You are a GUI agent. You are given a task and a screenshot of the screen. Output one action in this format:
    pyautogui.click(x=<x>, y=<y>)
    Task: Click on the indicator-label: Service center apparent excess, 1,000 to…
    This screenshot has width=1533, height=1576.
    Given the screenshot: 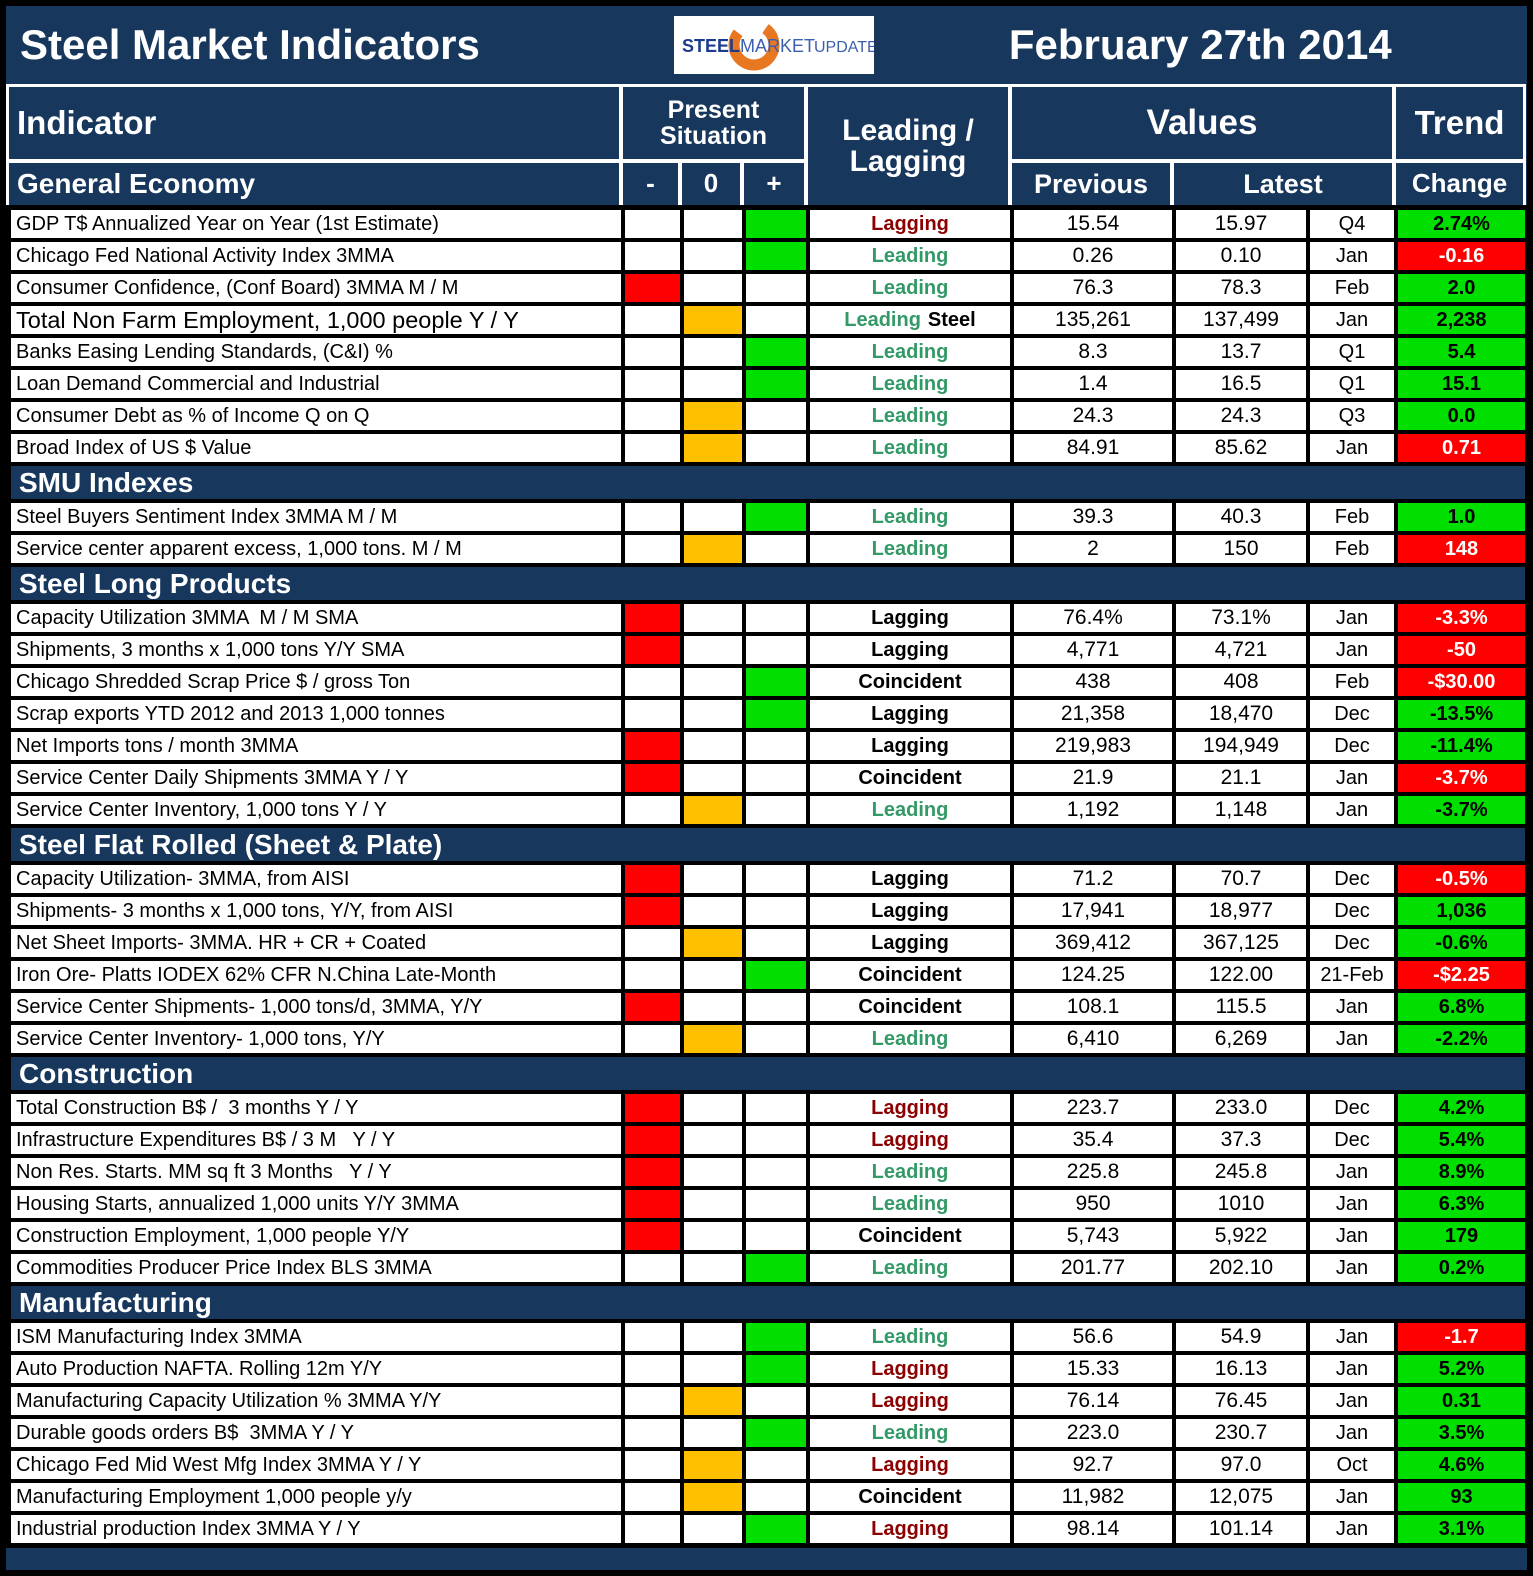 What is the action you would take?
    pyautogui.click(x=316, y=549)
    